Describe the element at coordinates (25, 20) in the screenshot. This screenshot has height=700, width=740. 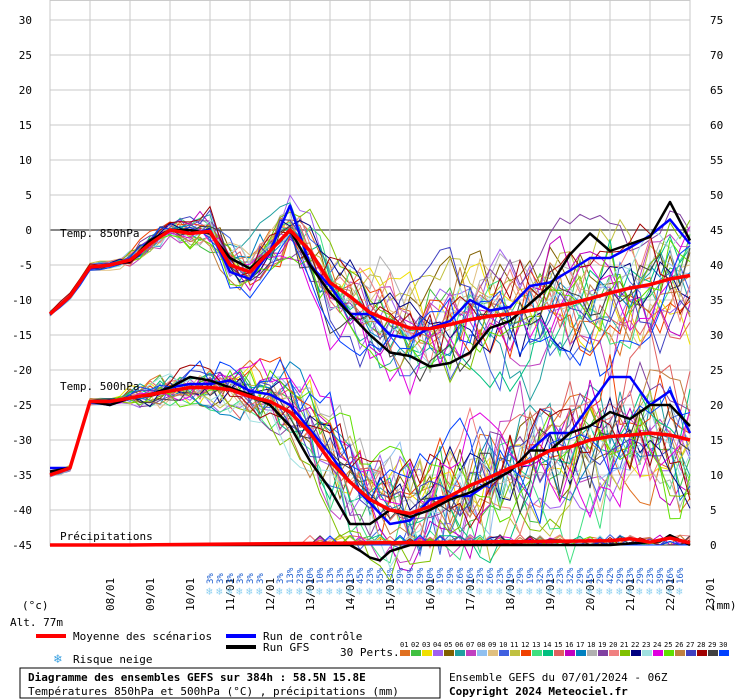
I see `y-left-tick-label: 30` at that location.